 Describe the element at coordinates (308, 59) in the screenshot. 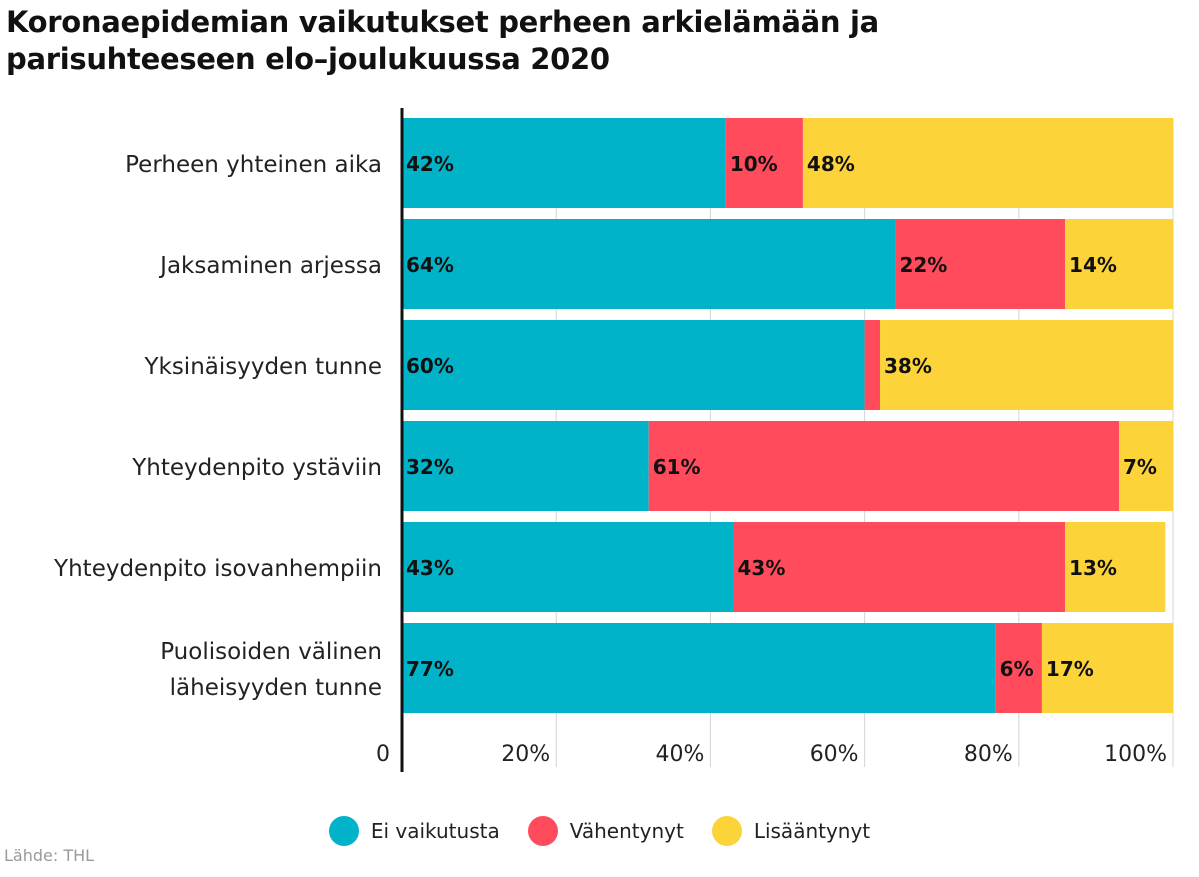

I see `chart-title-line-2: parisuhteeseen elo–joulukuussa 2020` at that location.